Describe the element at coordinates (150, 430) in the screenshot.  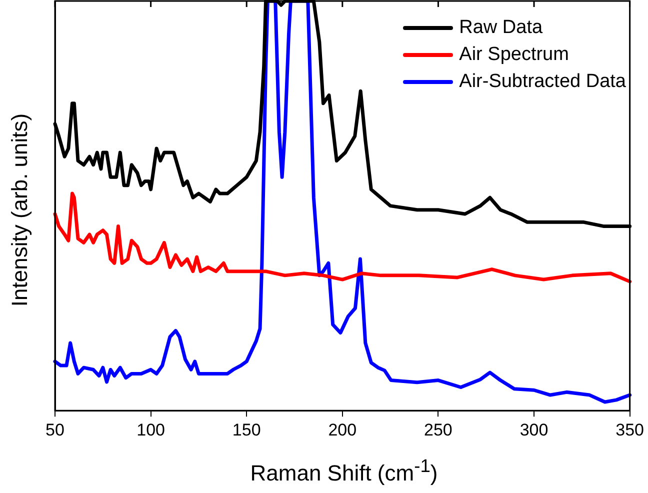
I see `x-tick-label: 100` at that location.